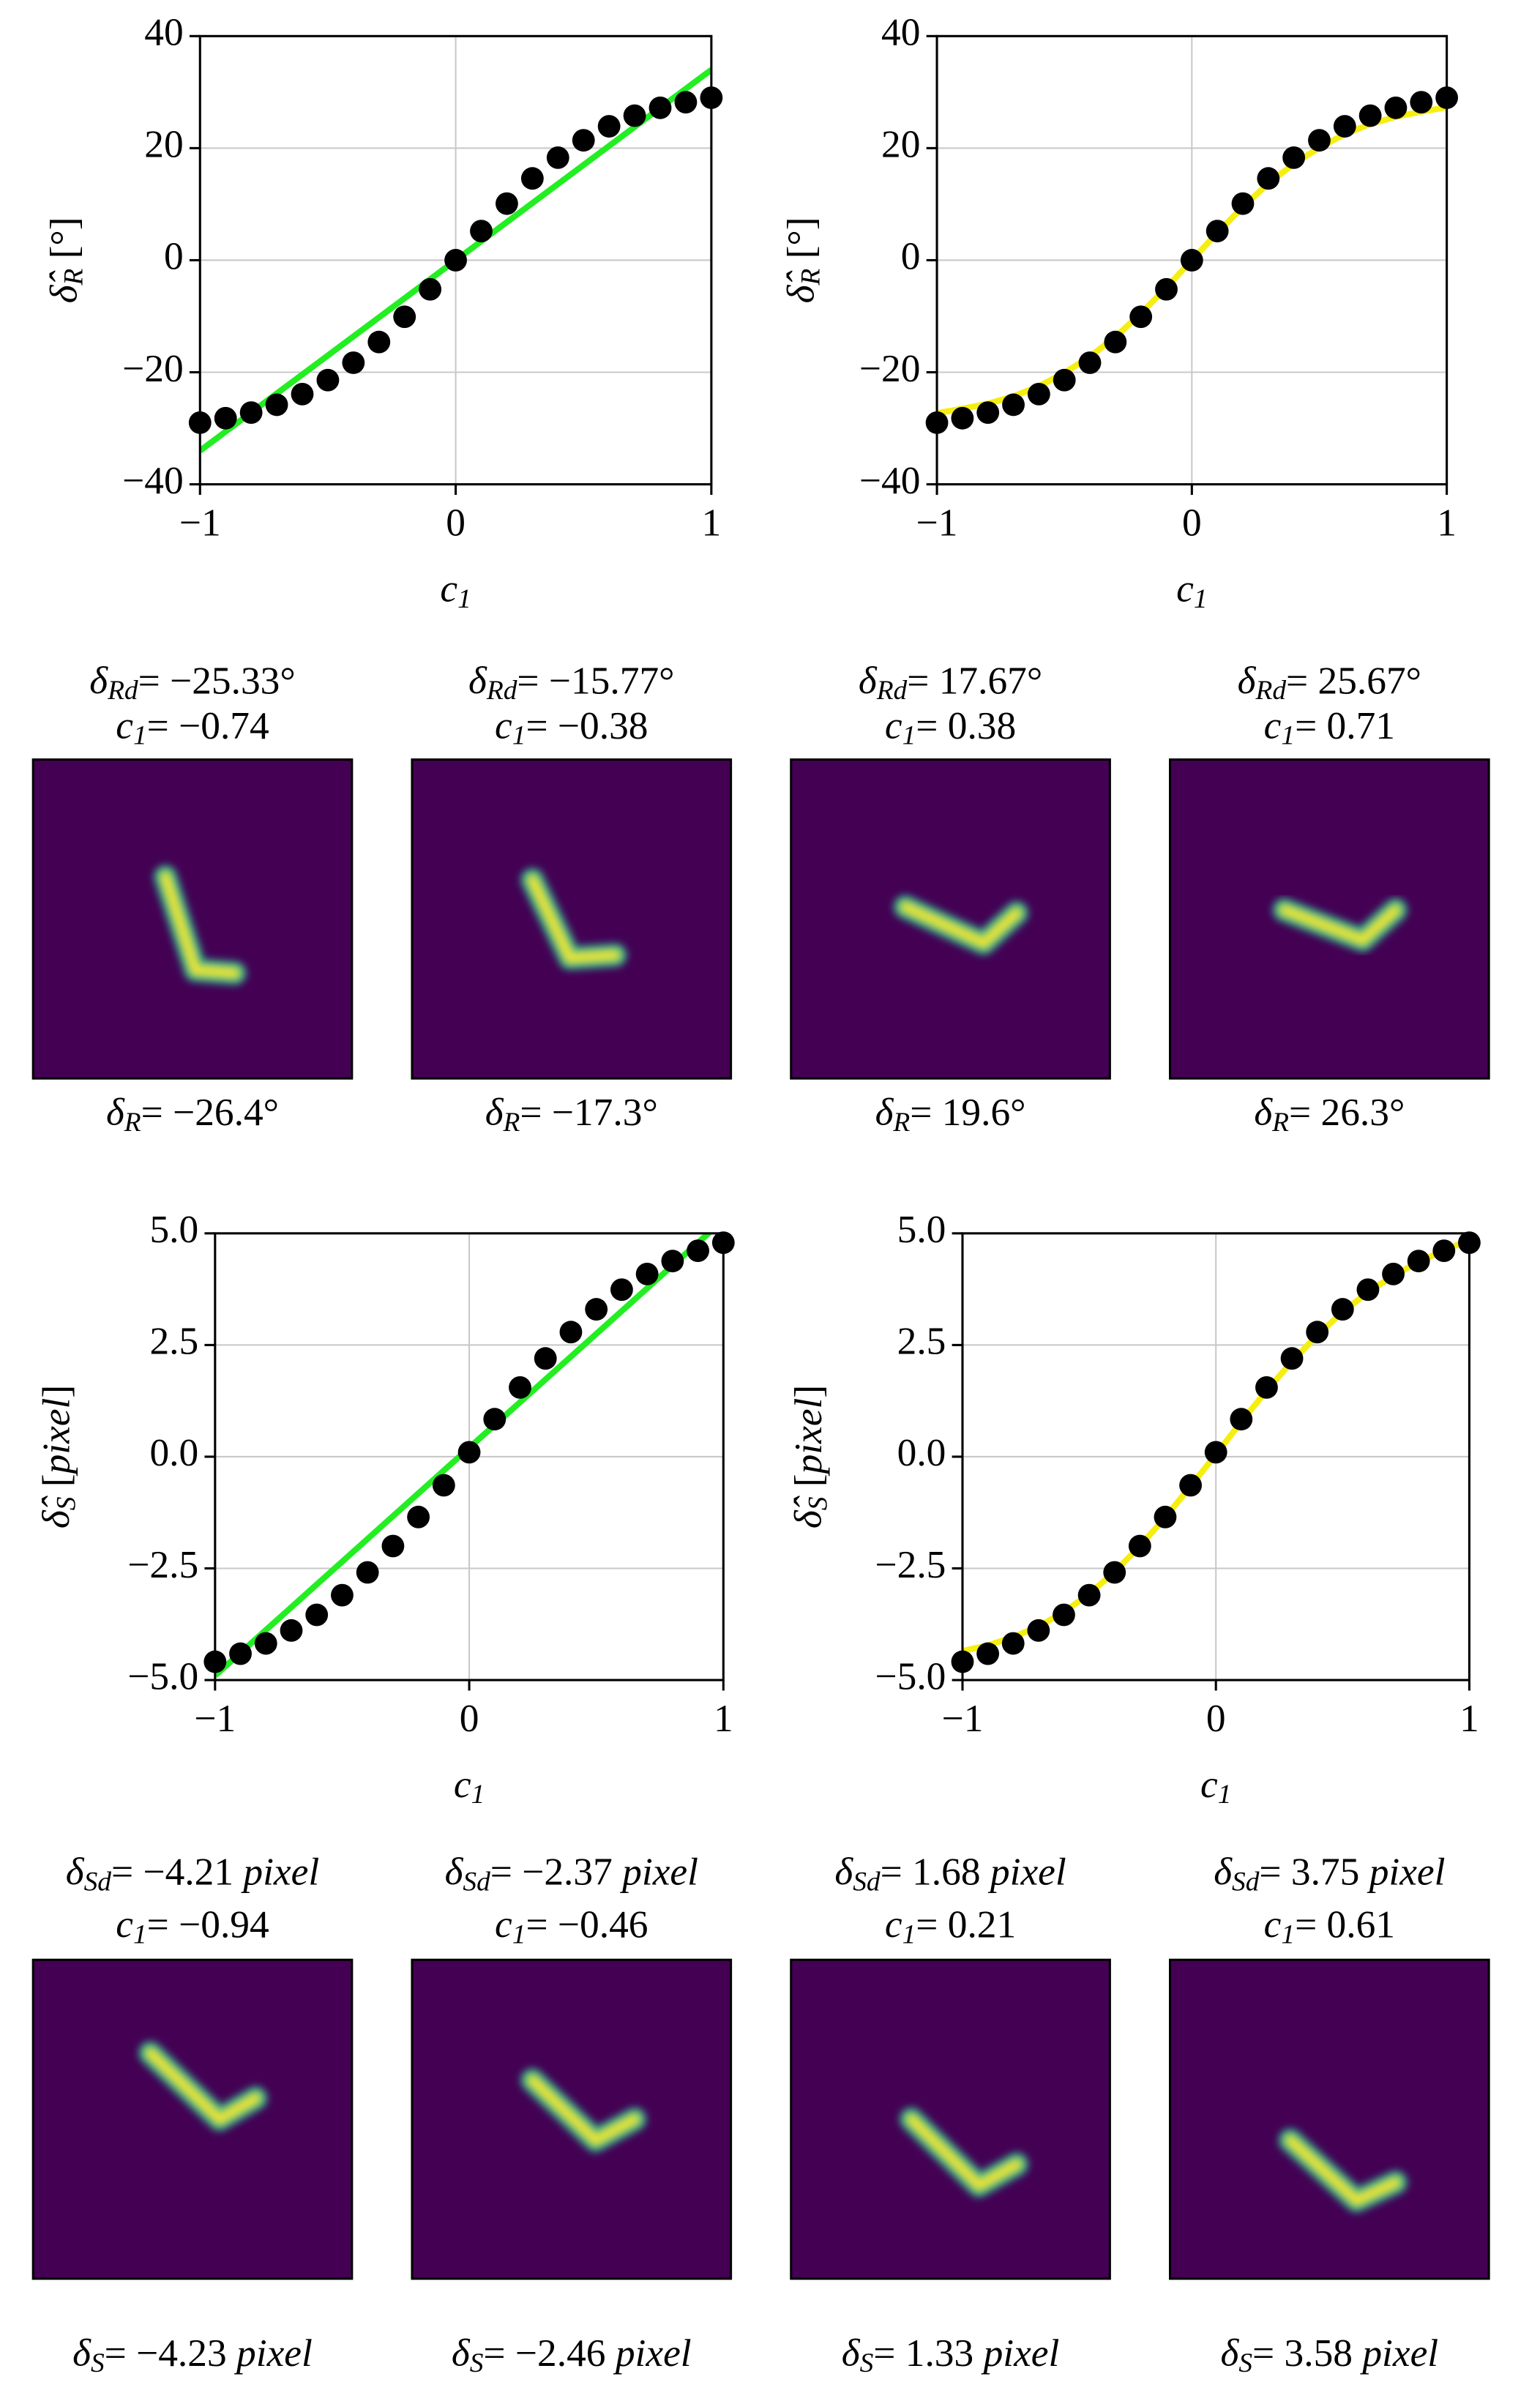  What do you see at coordinates (935, 1872) in the screenshot?
I see `panel-title-part: = 1.68` at bounding box center [935, 1872].